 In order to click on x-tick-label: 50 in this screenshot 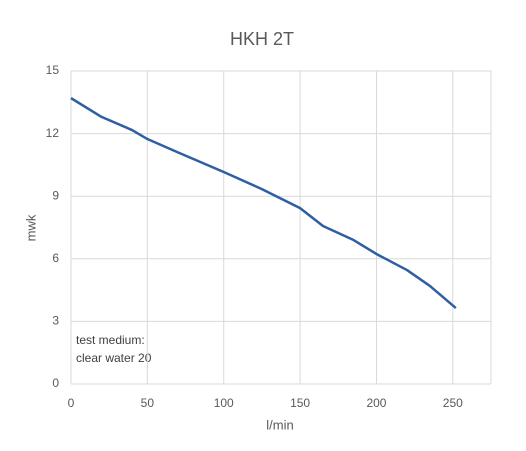, I will do `click(148, 403)`.